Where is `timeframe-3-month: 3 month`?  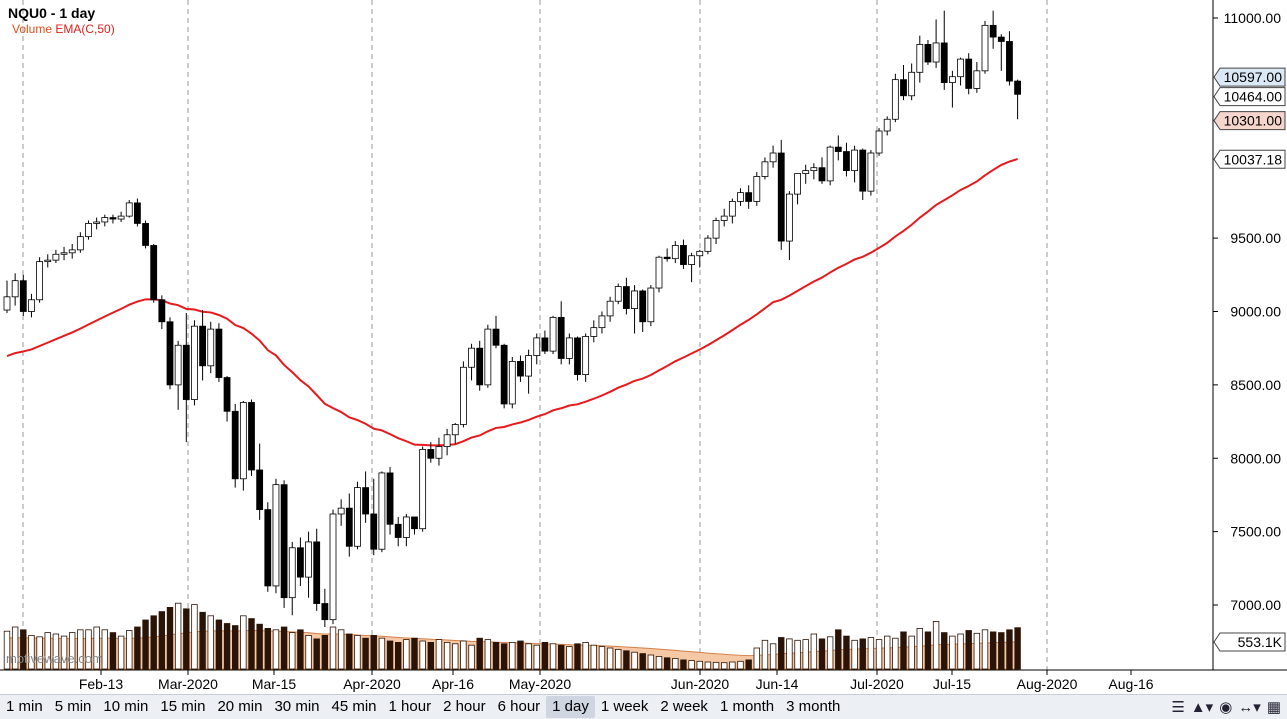
timeframe-3-month: 3 month is located at coordinates (813, 706).